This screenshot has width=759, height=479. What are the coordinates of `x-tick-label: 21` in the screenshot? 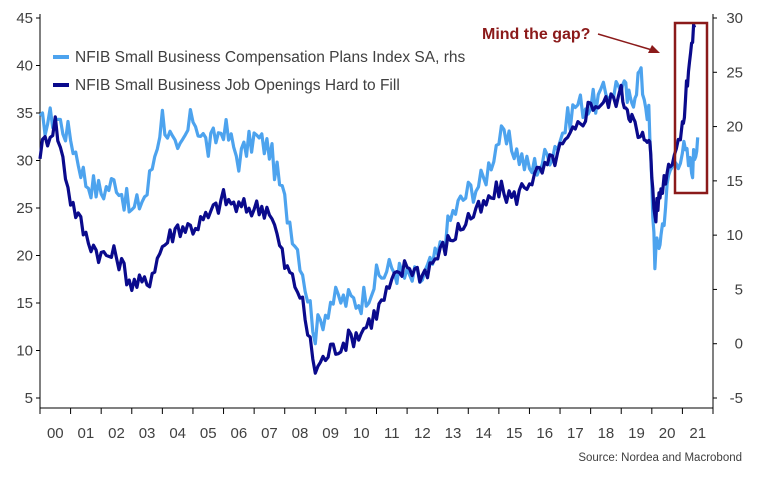 It's located at (697, 433).